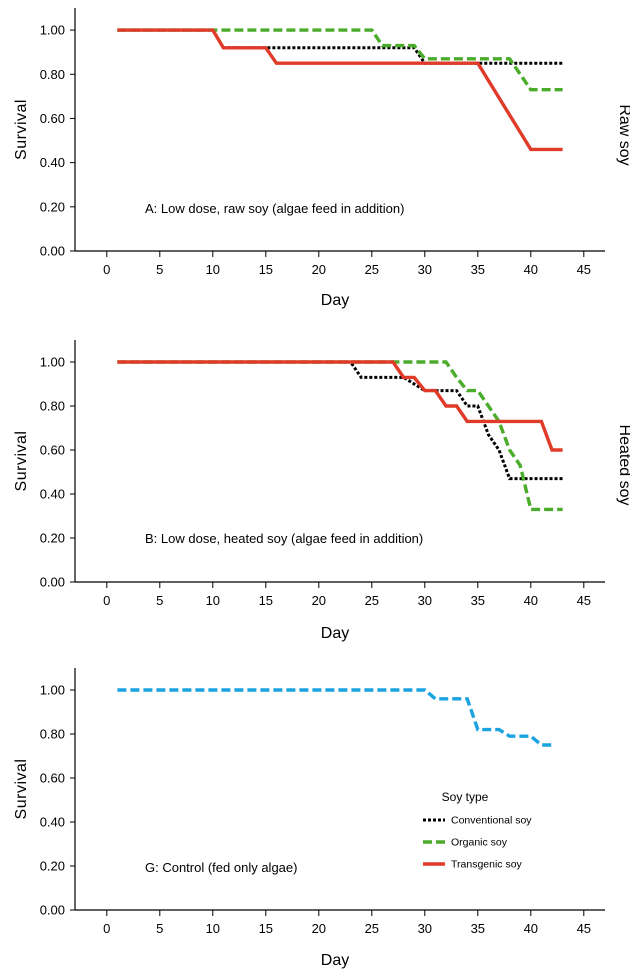  Describe the element at coordinates (334, 717) in the screenshot. I see `series-line-control` at that location.